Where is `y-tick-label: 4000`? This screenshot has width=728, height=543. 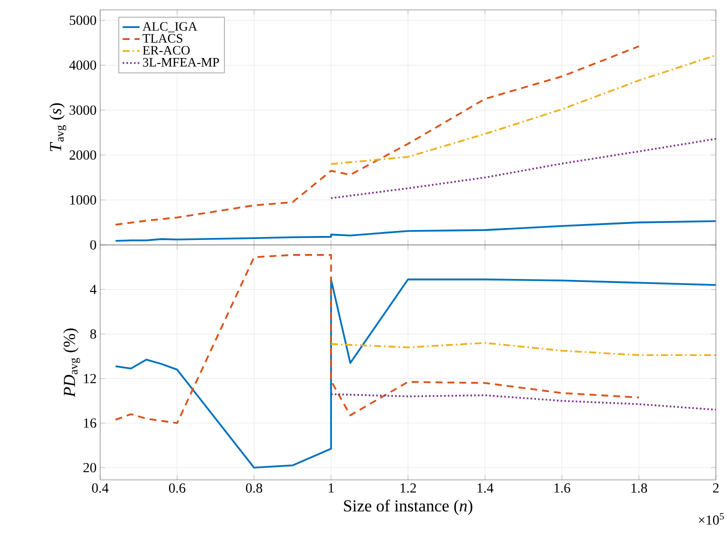
y-tick-label: 4000 is located at coordinates (82, 65).